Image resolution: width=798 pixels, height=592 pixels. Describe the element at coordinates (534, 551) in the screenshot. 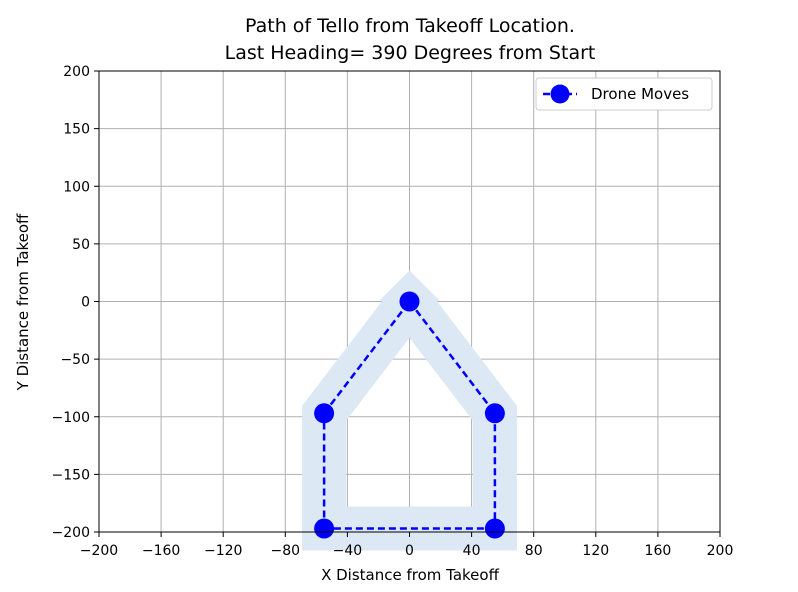

I see `x-tick-label: 80` at that location.